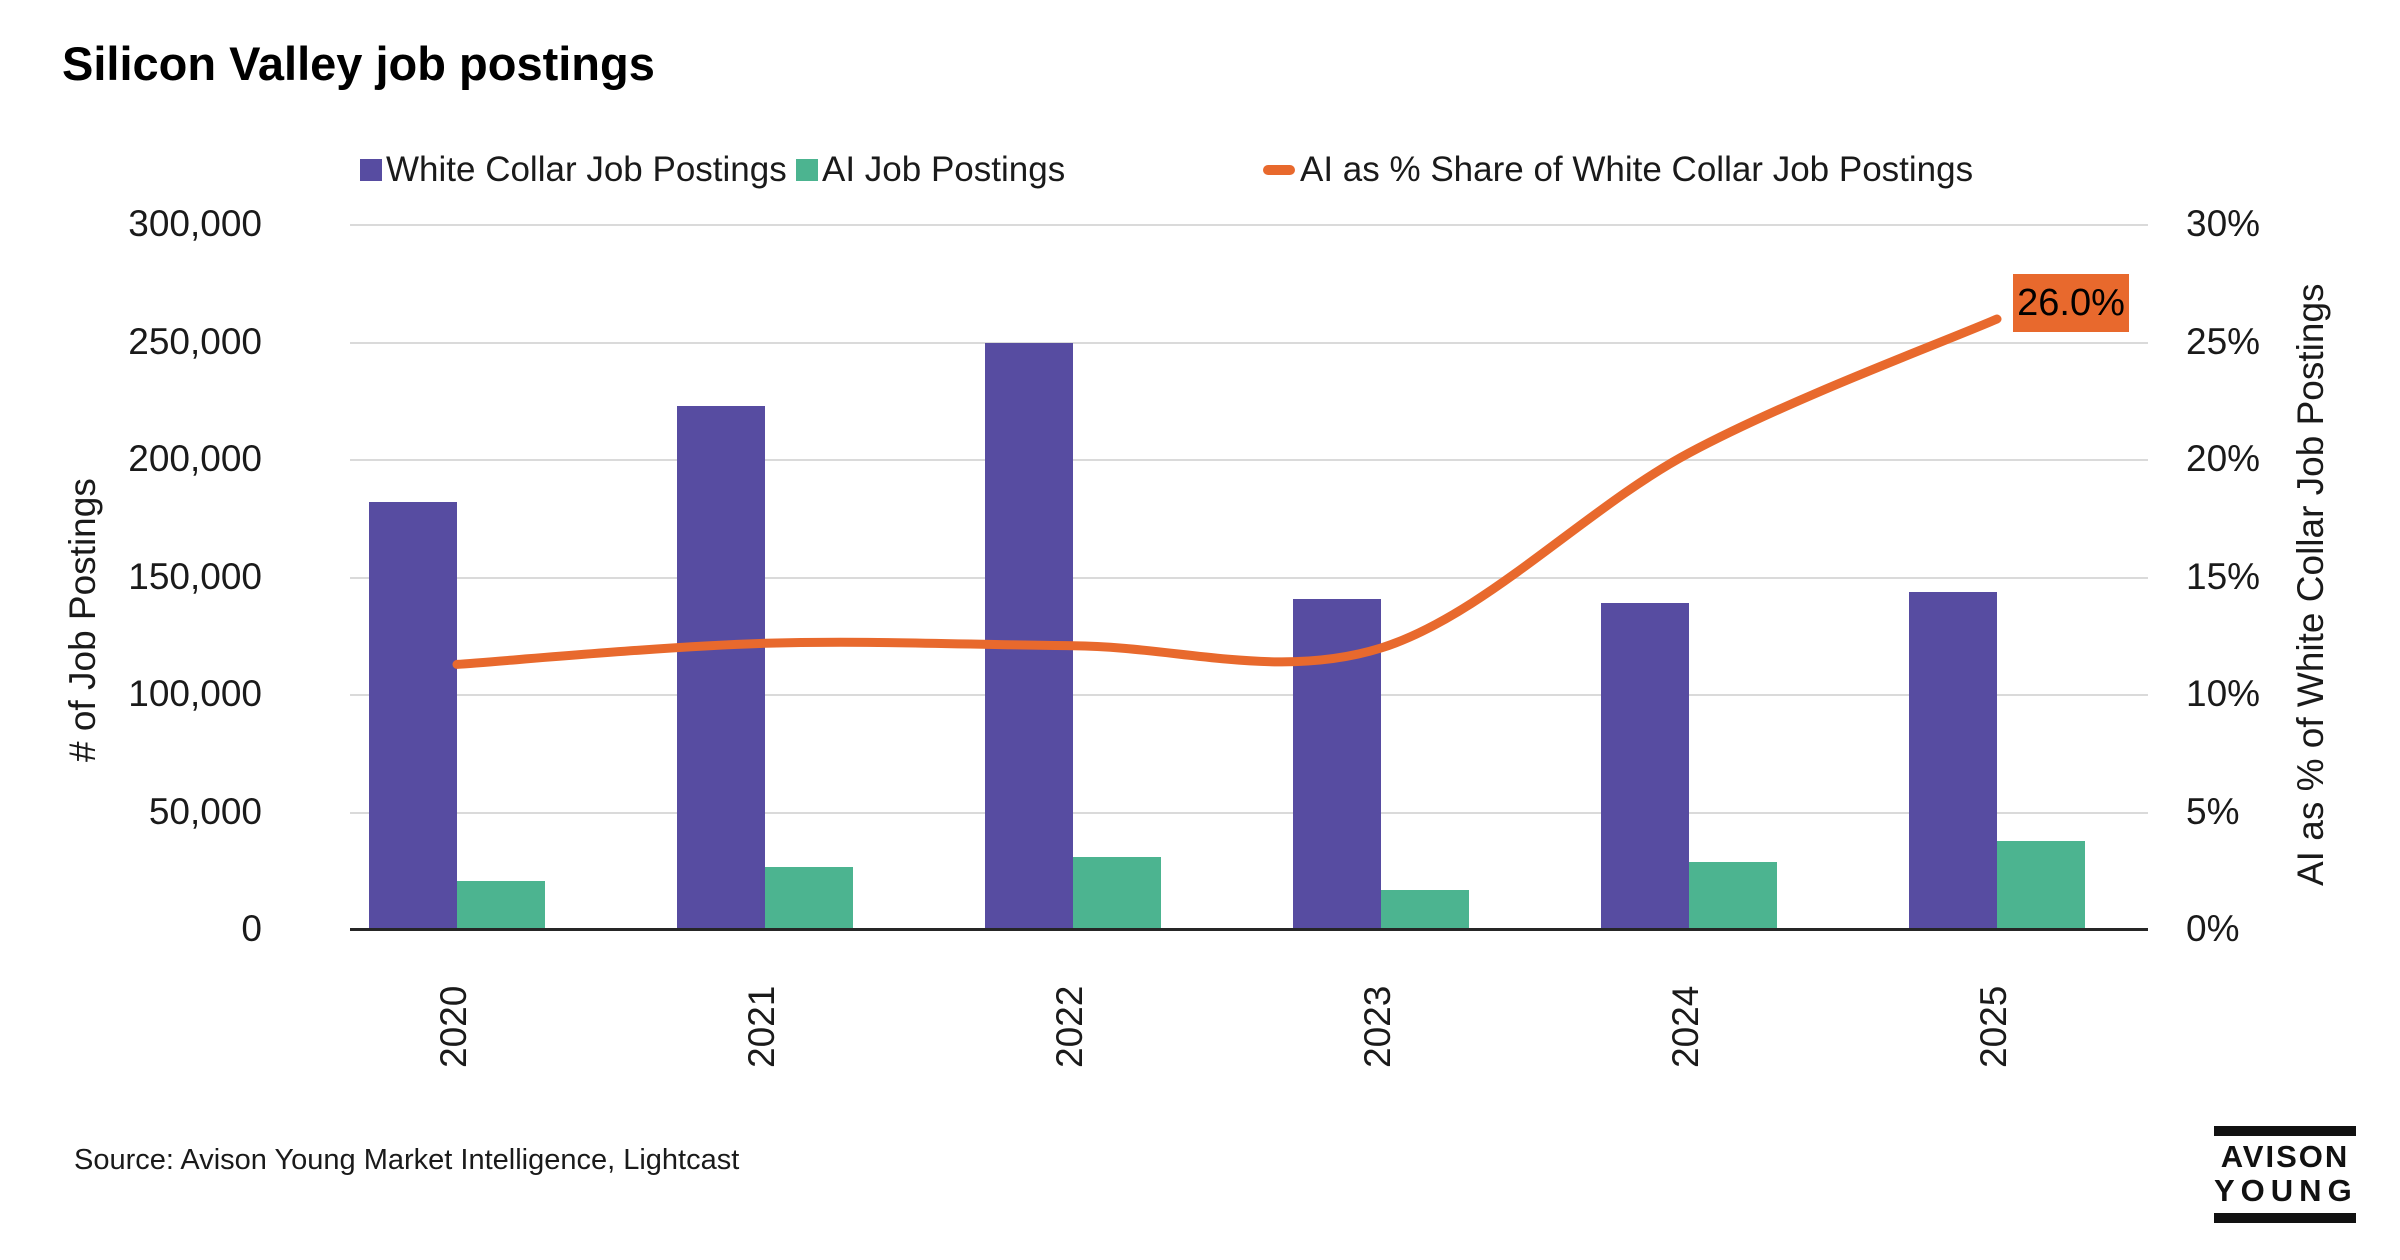  What do you see at coordinates (2223, 458) in the screenshot?
I see `right-axis-tick: 20%` at bounding box center [2223, 458].